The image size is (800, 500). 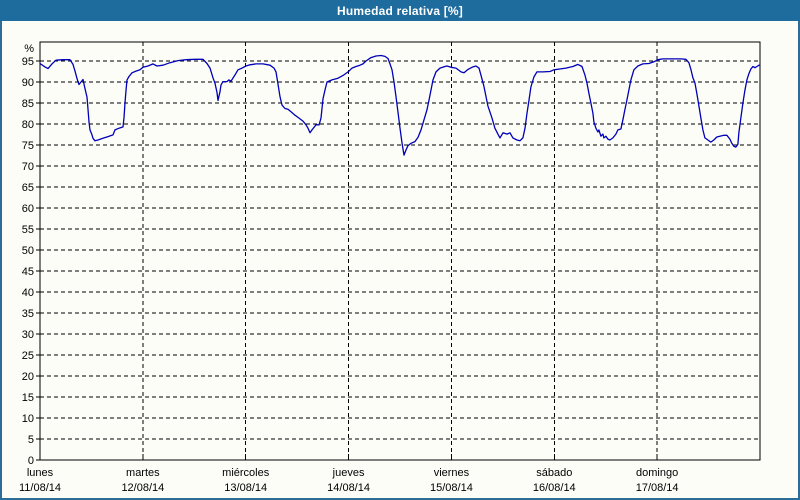 I want to click on x-day-label: lunes, so click(x=40, y=473).